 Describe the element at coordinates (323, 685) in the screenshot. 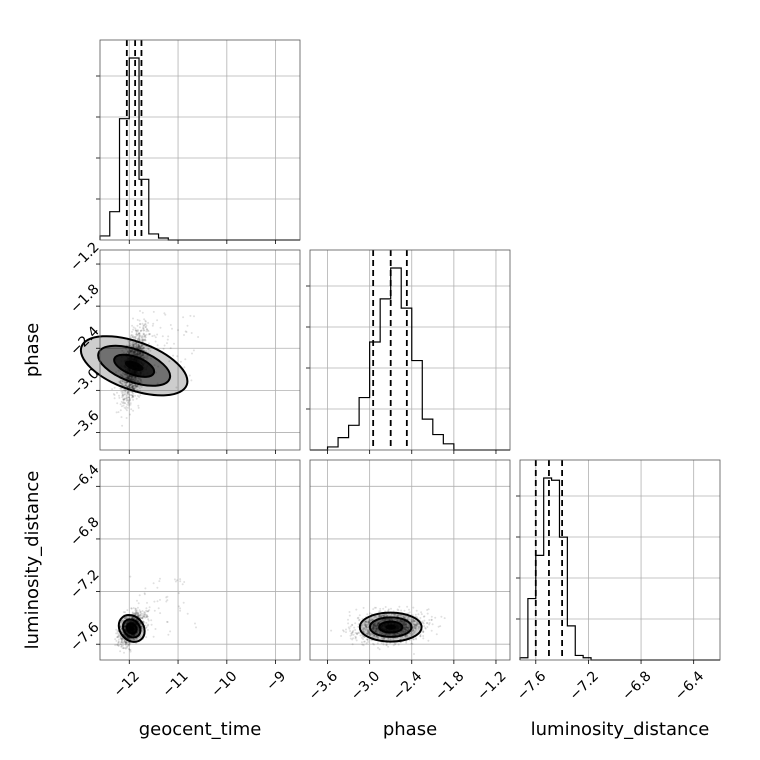

I see `tick-label-phase: −3.6` at that location.